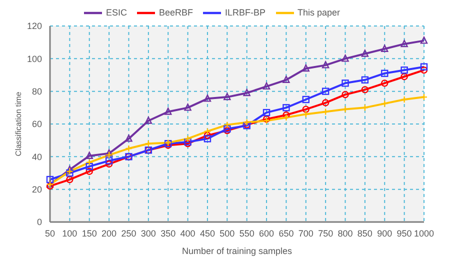 The image size is (474, 260). I want to click on x-tick-label: 300, so click(148, 233).